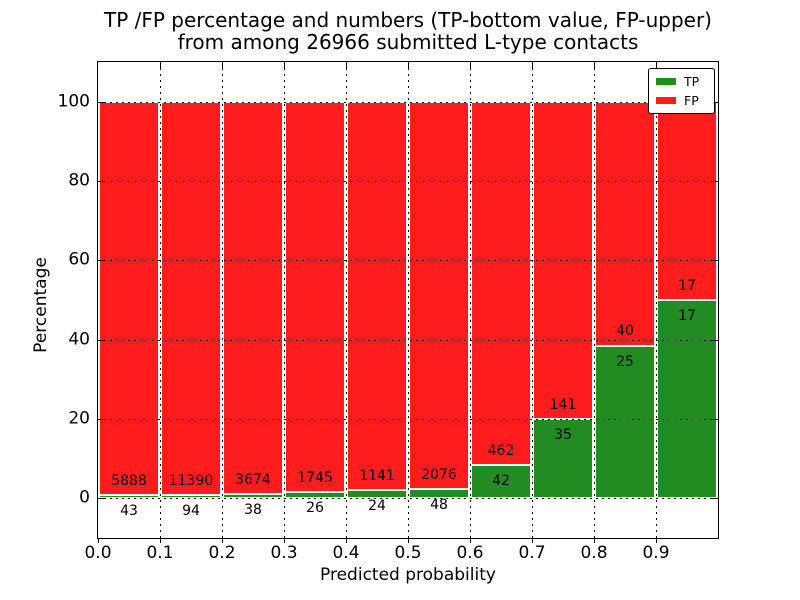 This screenshot has height=600, width=800. I want to click on x-tick-label: 0.1, so click(160, 553).